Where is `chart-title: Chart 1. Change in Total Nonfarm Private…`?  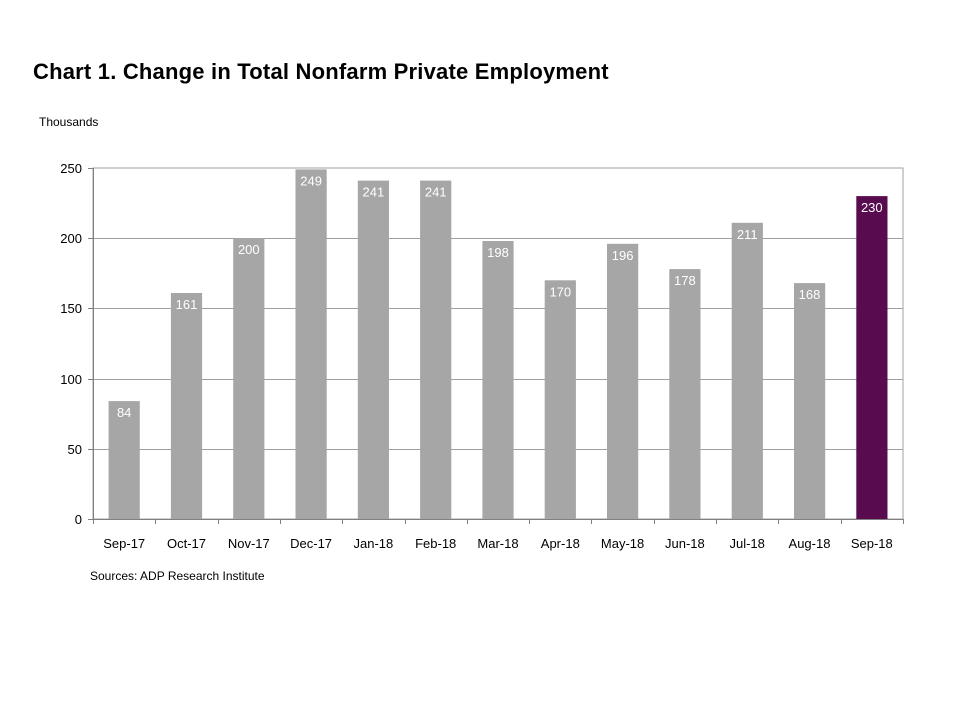 chart-title: Chart 1. Change in Total Nonfarm Private… is located at coordinates (321, 71).